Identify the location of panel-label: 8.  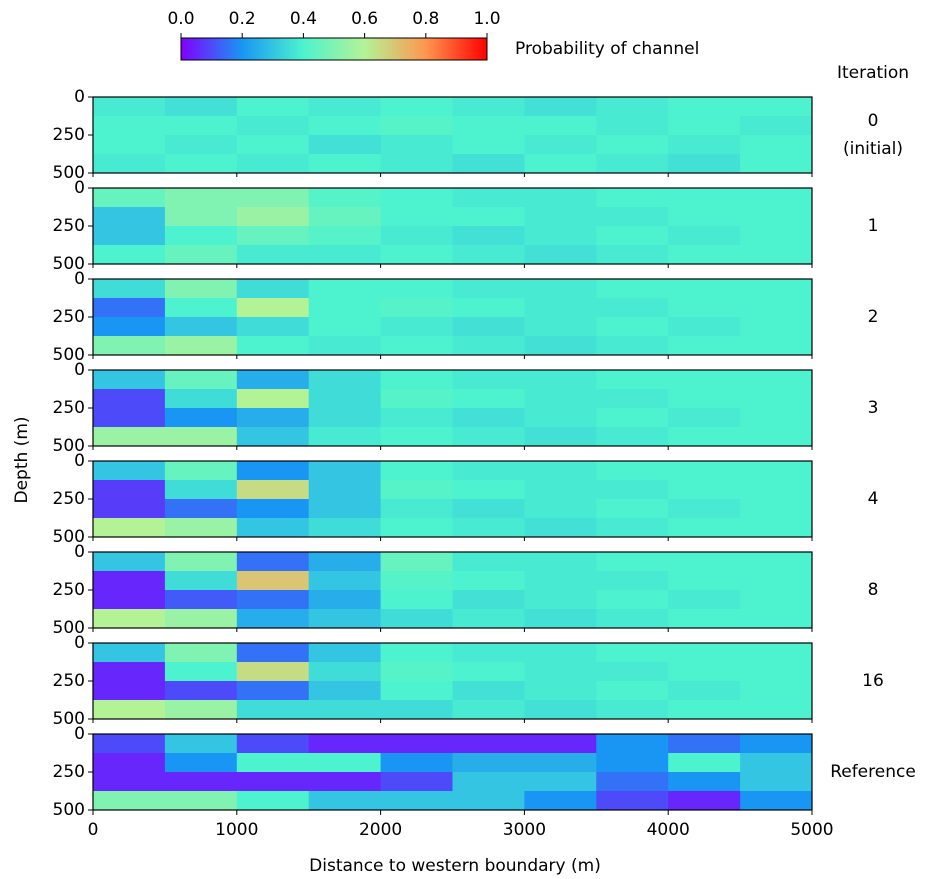
(873, 590).